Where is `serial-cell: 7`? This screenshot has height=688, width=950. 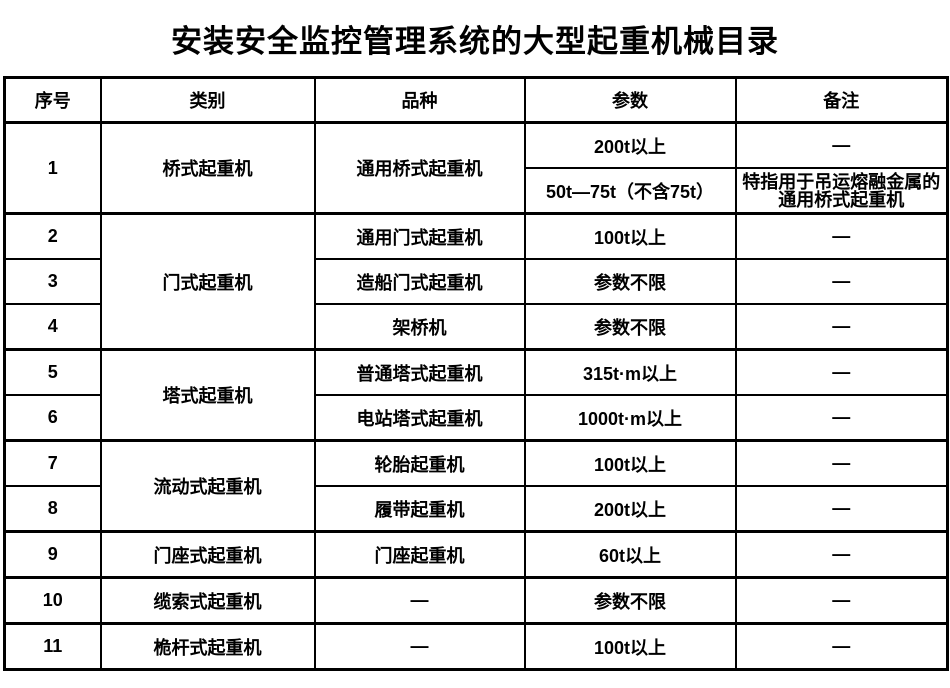
serial-cell: 7 is located at coordinates (52, 463).